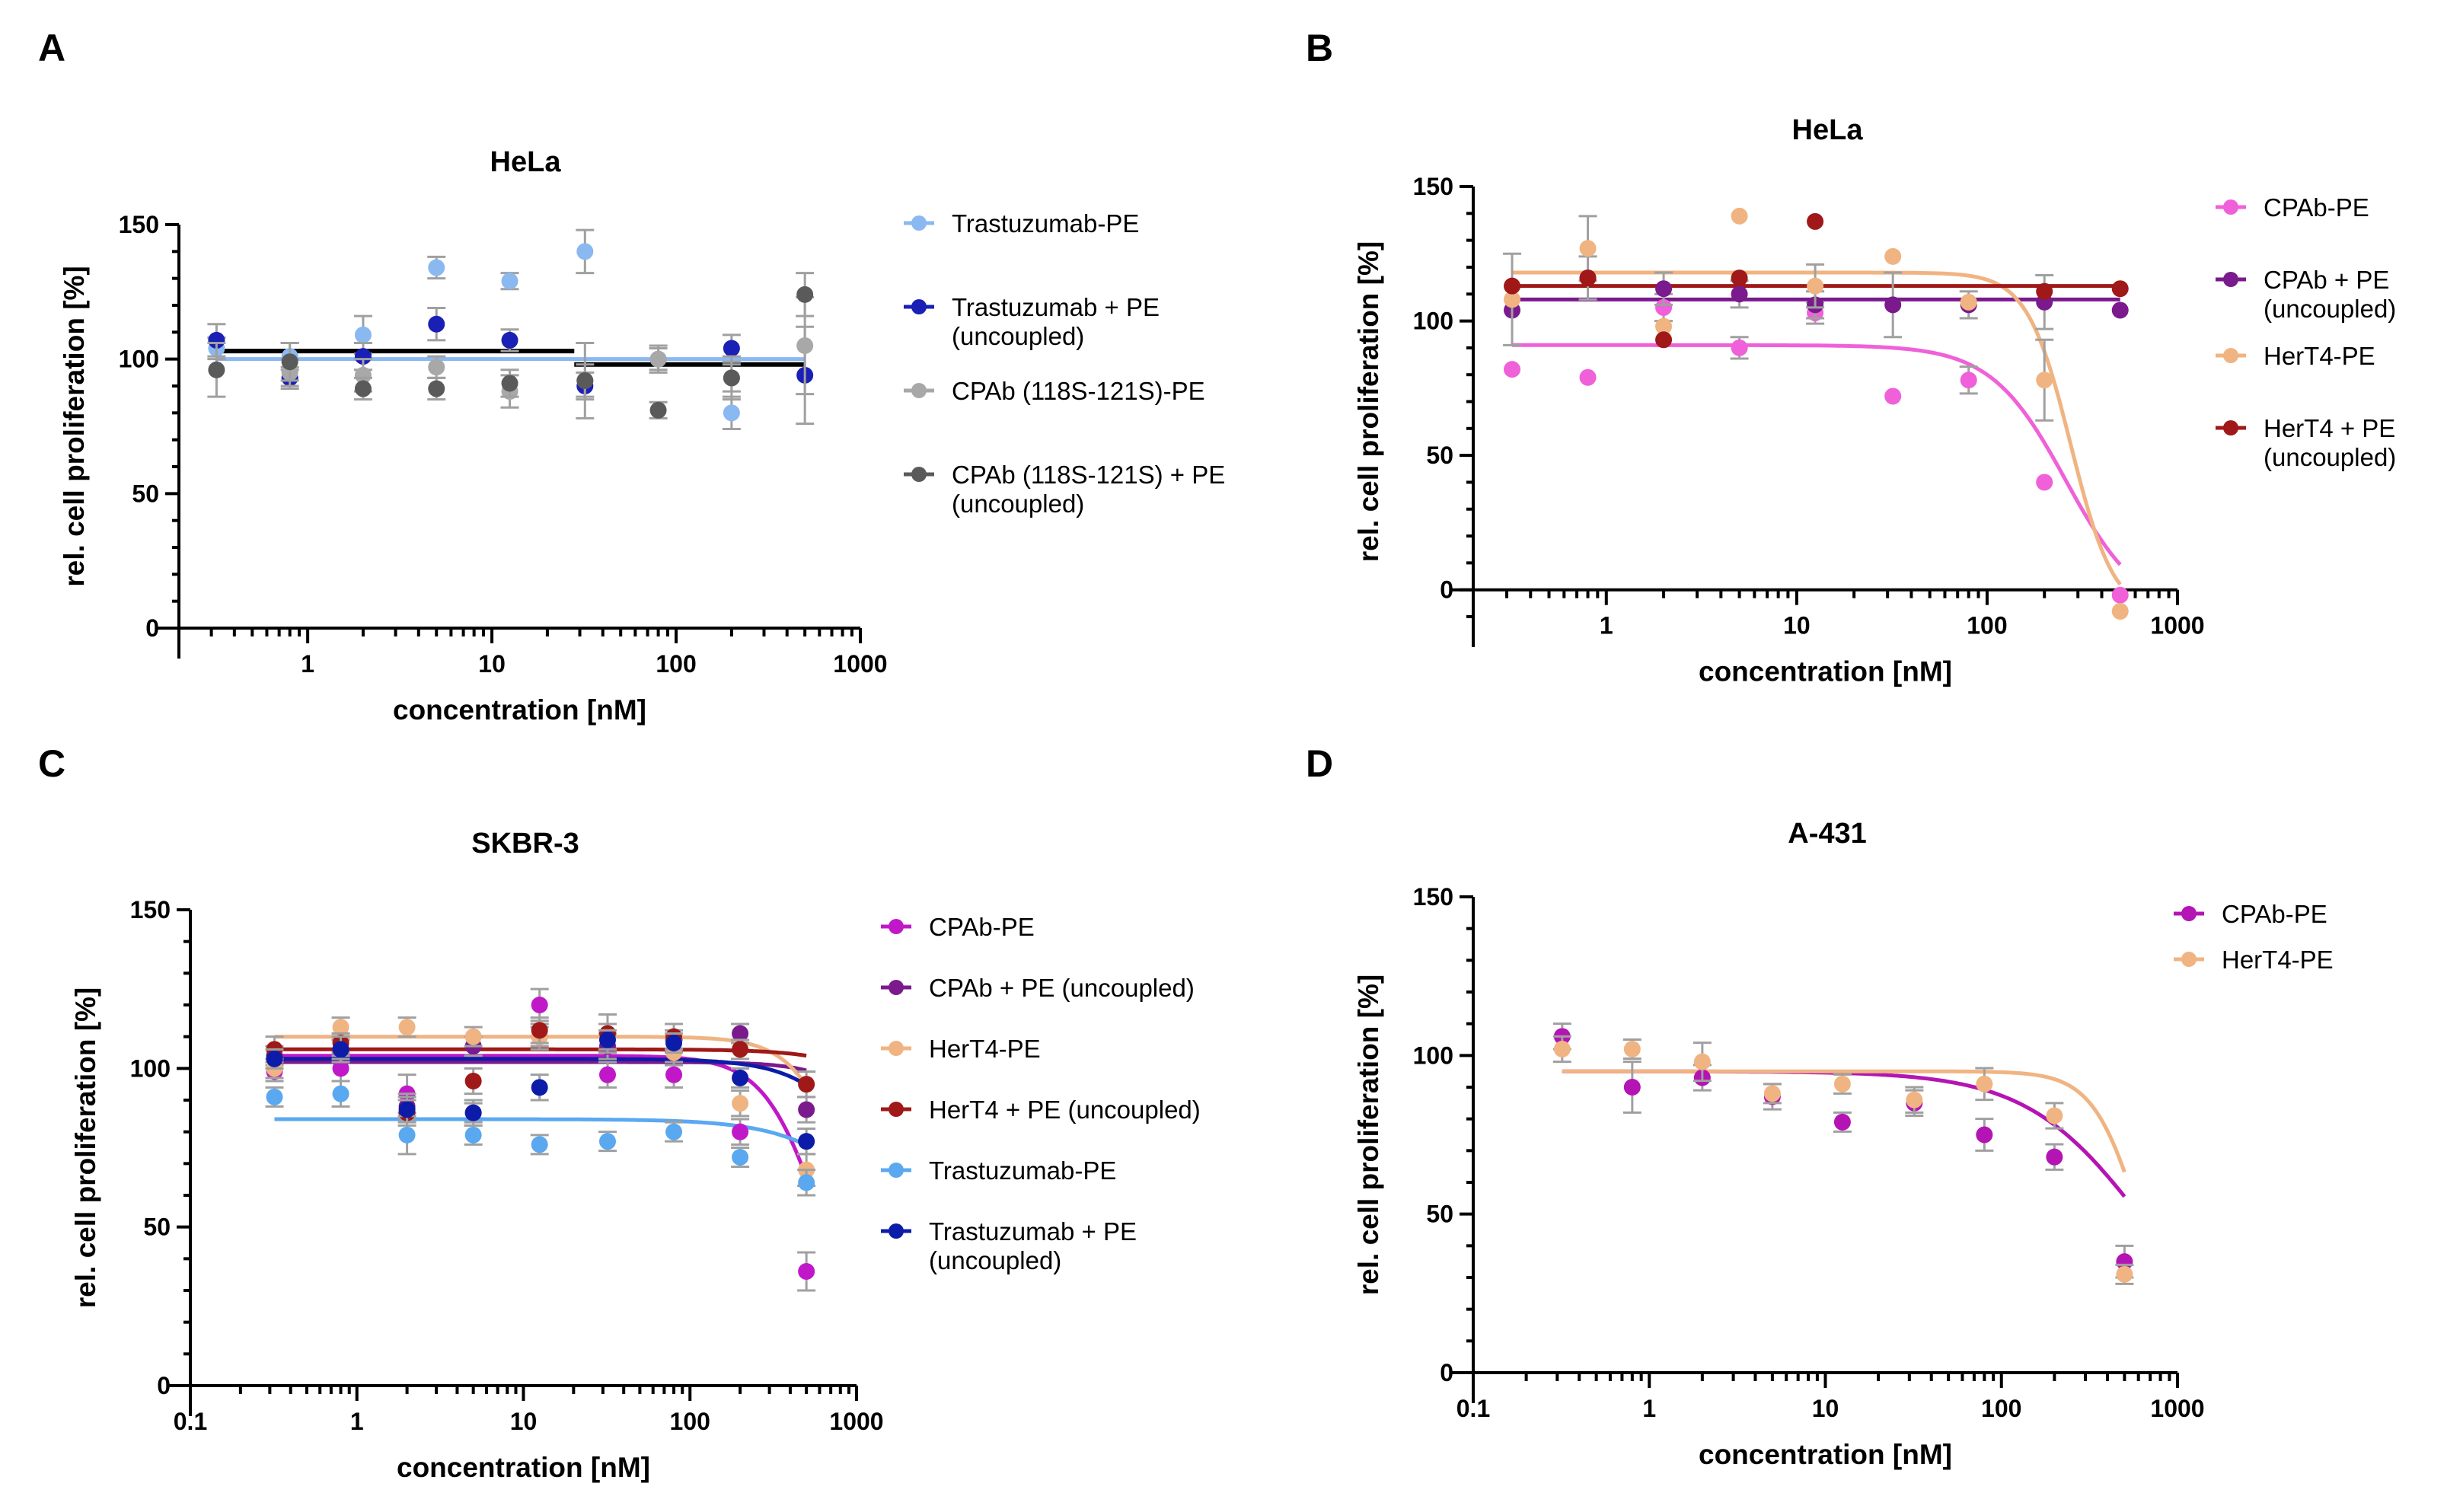 The image size is (2463, 1512). I want to click on legend: CPAb-PE HerT4-PE, so click(2254, 937).